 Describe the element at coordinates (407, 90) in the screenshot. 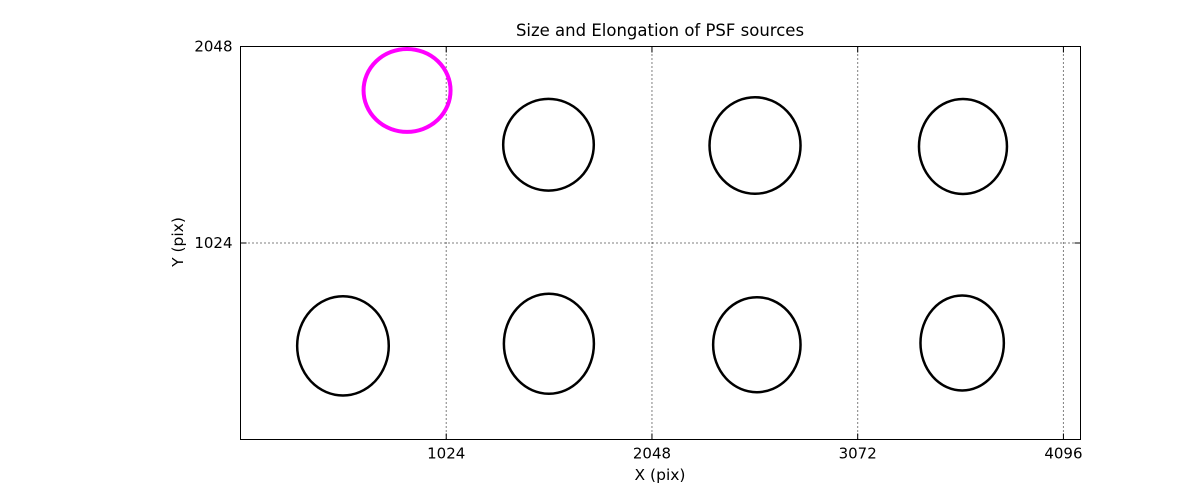

I see `flagged-psf-ellipse` at that location.